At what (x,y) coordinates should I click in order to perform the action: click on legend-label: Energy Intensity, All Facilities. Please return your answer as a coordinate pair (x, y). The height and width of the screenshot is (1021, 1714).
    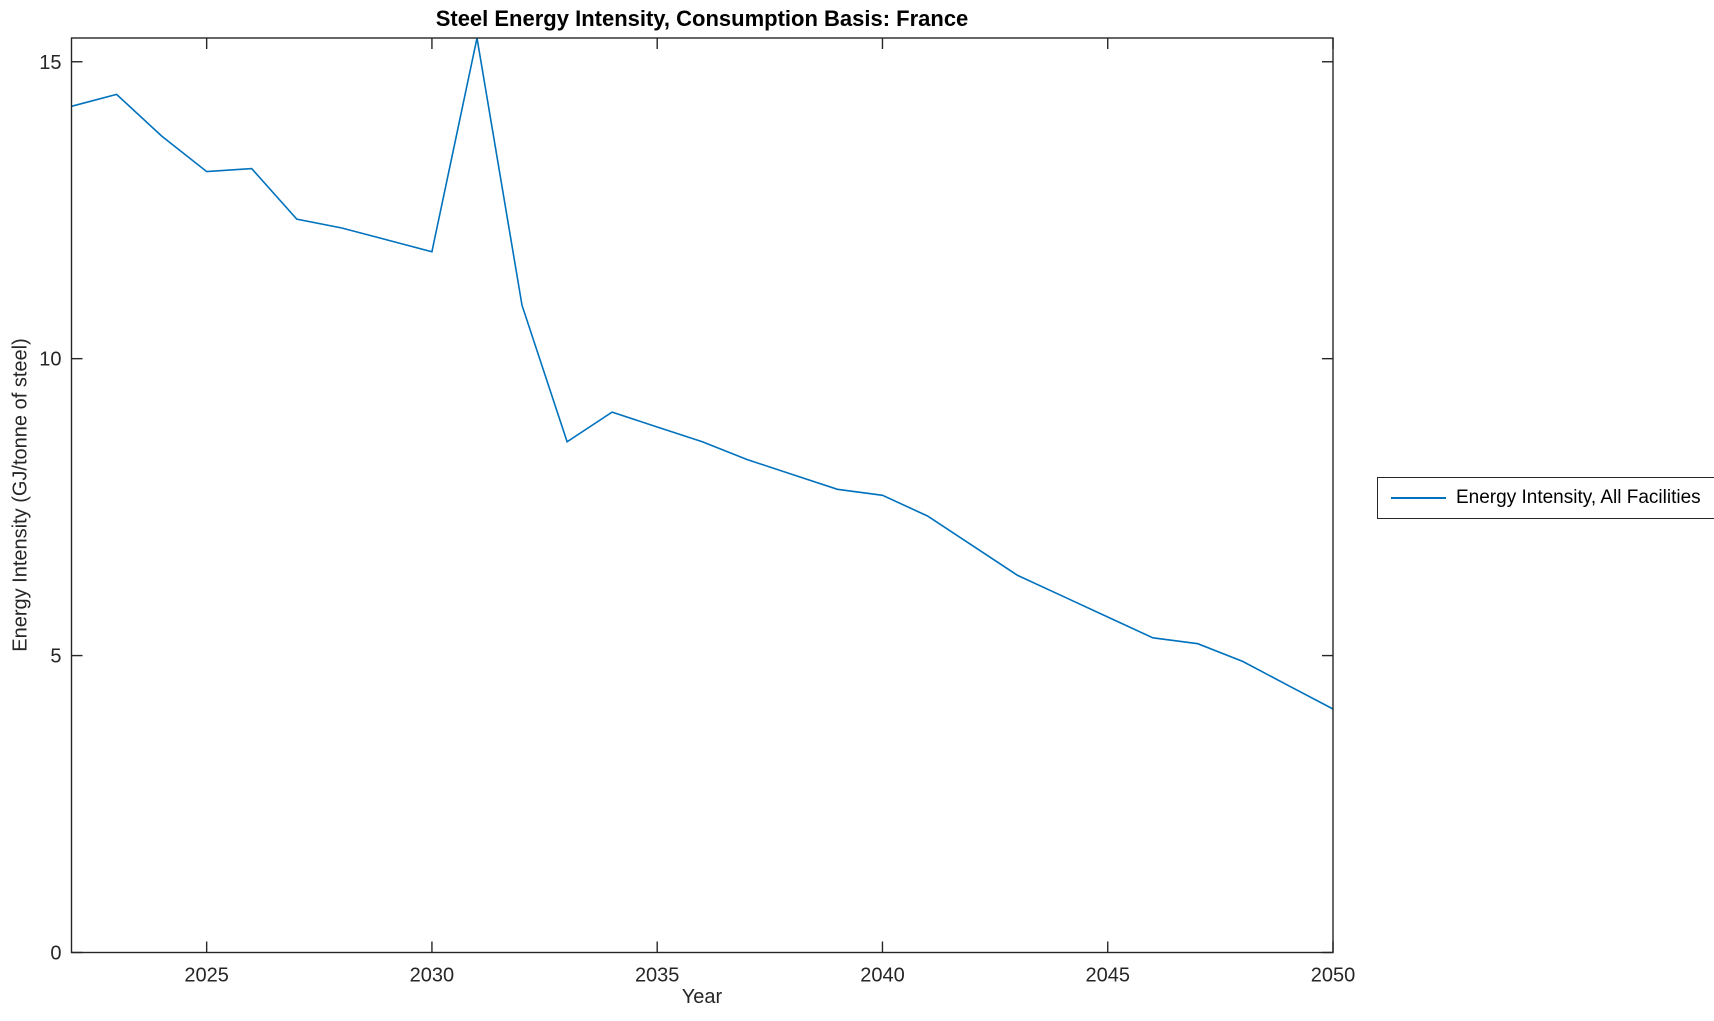
    Looking at the image, I should click on (1578, 497).